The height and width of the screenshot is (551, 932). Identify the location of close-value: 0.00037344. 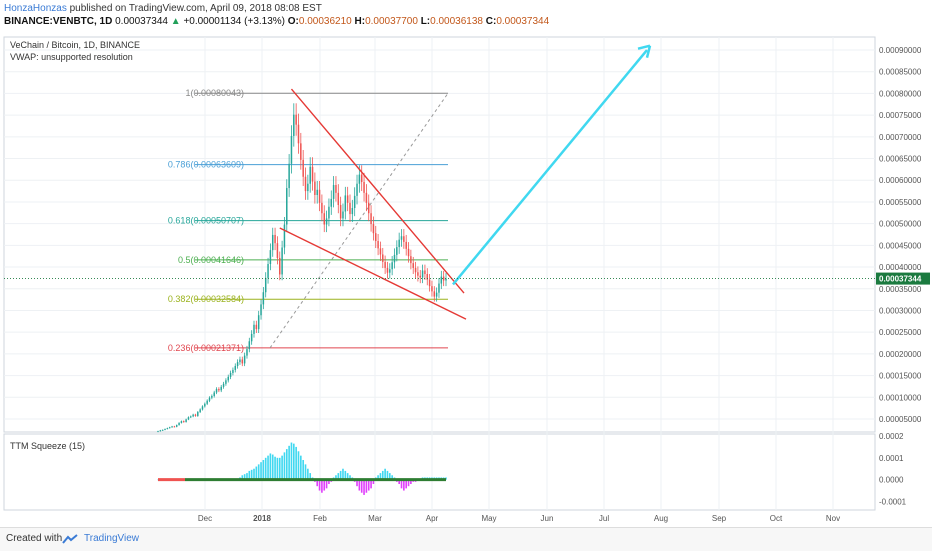
(523, 21).